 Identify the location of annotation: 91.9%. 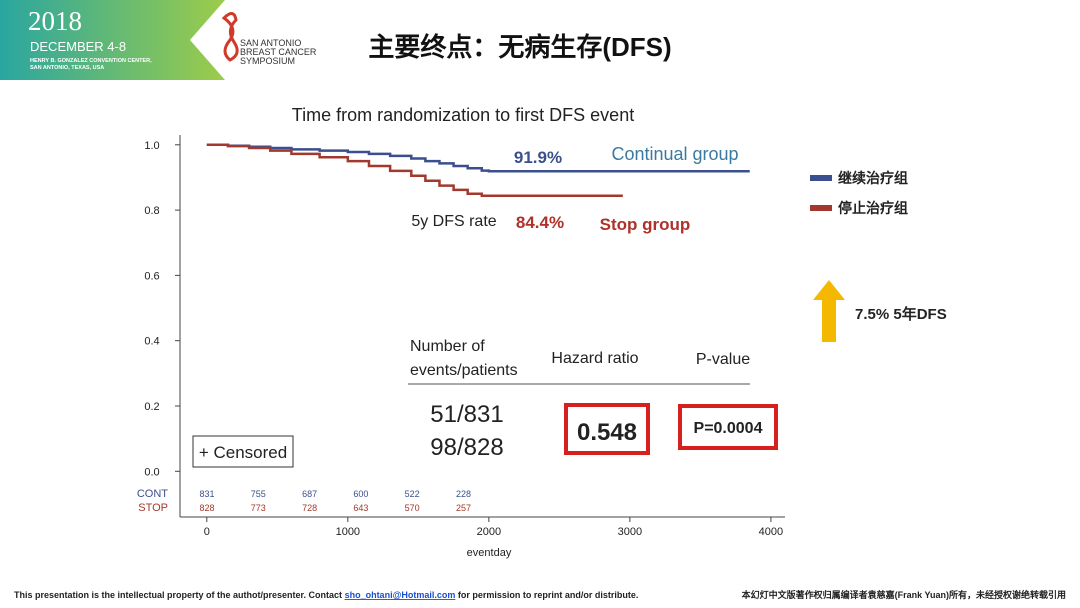
(538, 157).